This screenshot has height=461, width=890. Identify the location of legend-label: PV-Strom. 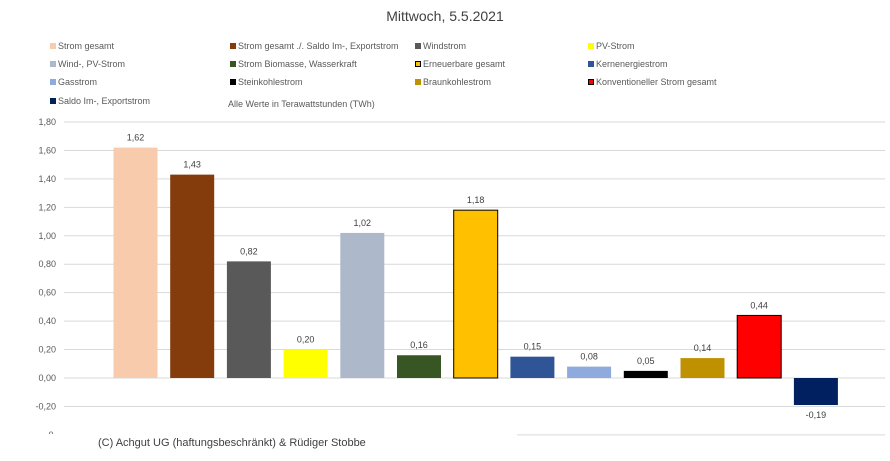
(615, 46).